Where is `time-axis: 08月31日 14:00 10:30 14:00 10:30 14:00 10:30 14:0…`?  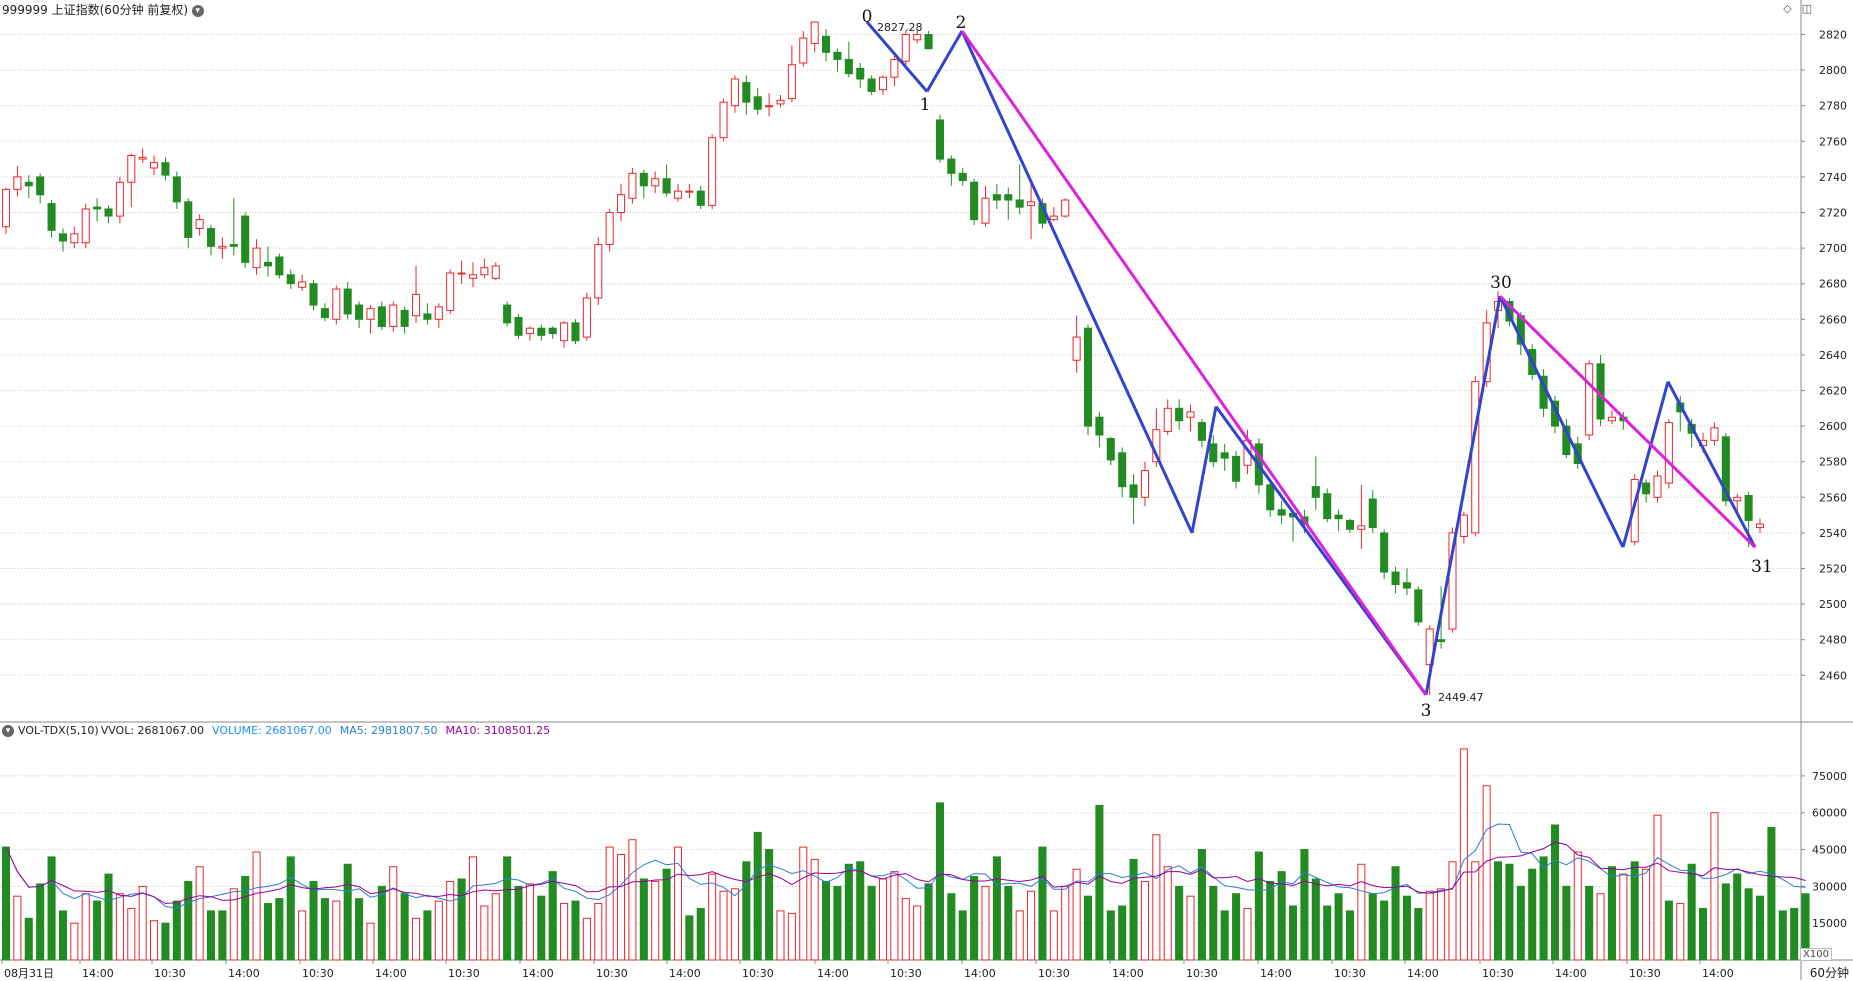
time-axis: 08月31日 14:00 10:30 14:00 10:30 14:00 10:30 14:0… is located at coordinates (867, 970).